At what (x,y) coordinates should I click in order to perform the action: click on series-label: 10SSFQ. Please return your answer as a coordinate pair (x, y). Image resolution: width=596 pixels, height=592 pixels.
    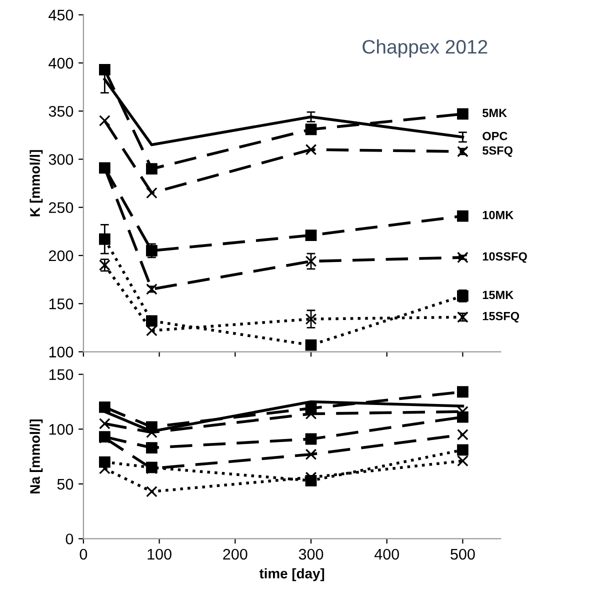
    Looking at the image, I should click on (504, 257).